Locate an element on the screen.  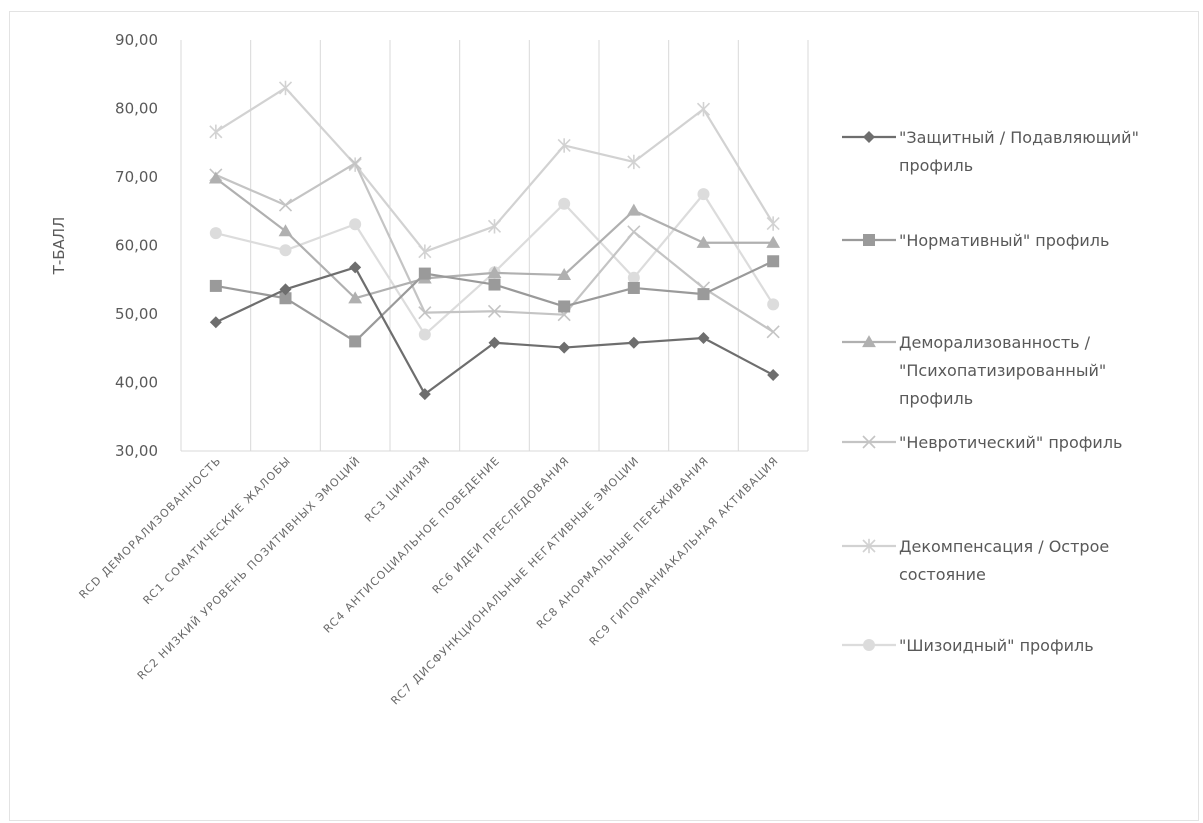
x-tick-label: RC7 ДИСФУНКЦИОНАЛЬНЫЕ НЕГАТИВНЫЕ ЭМОЦИИ is located at coordinates (514, 580).